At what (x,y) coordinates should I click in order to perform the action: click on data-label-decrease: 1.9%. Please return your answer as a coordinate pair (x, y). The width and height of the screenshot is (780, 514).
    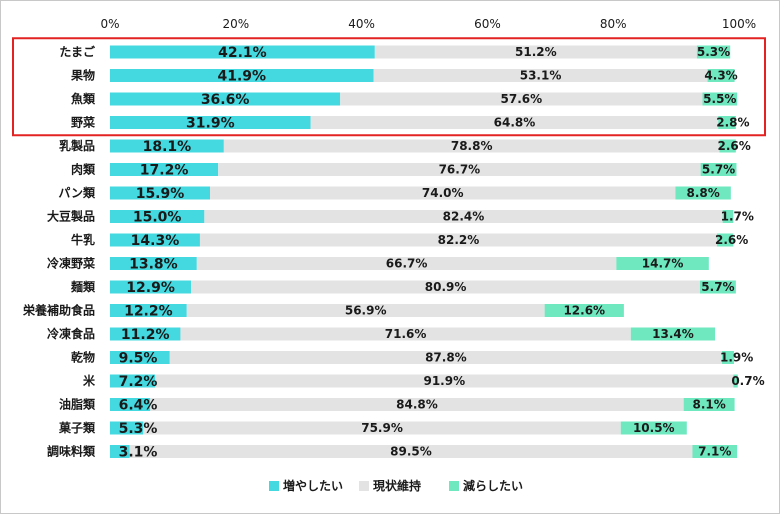
    Looking at the image, I should click on (736, 358).